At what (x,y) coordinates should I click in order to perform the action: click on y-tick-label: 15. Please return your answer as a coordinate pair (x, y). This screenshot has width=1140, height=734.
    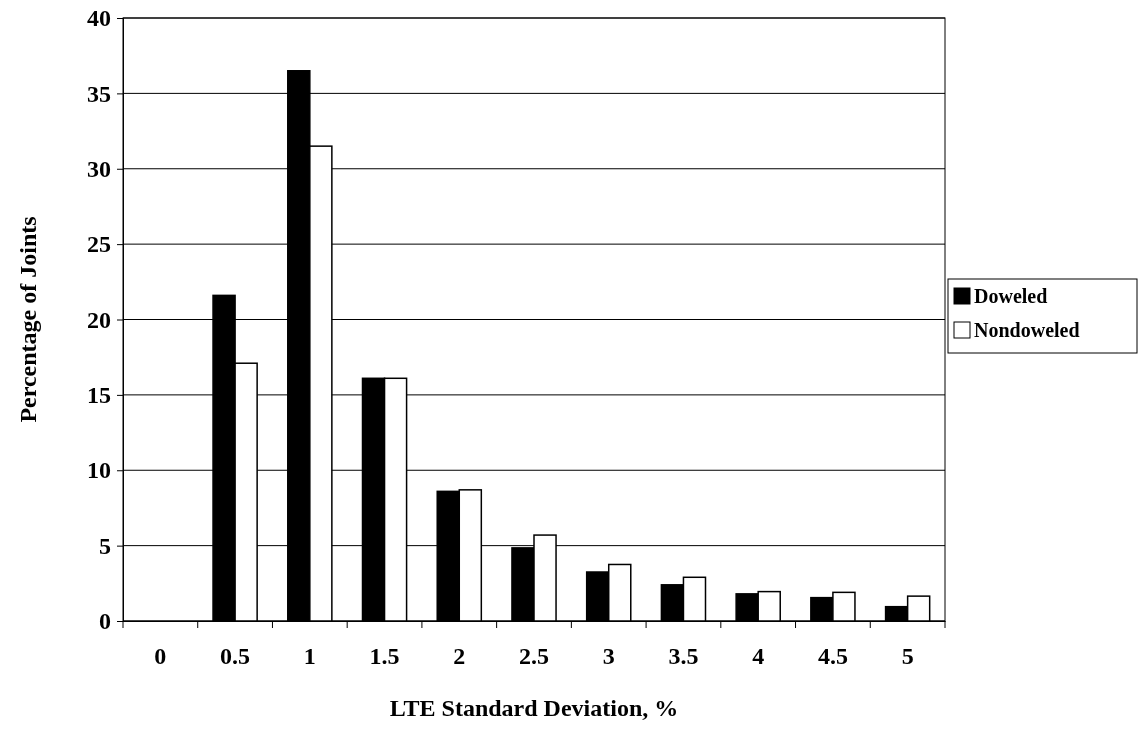
    Looking at the image, I should click on (99, 395).